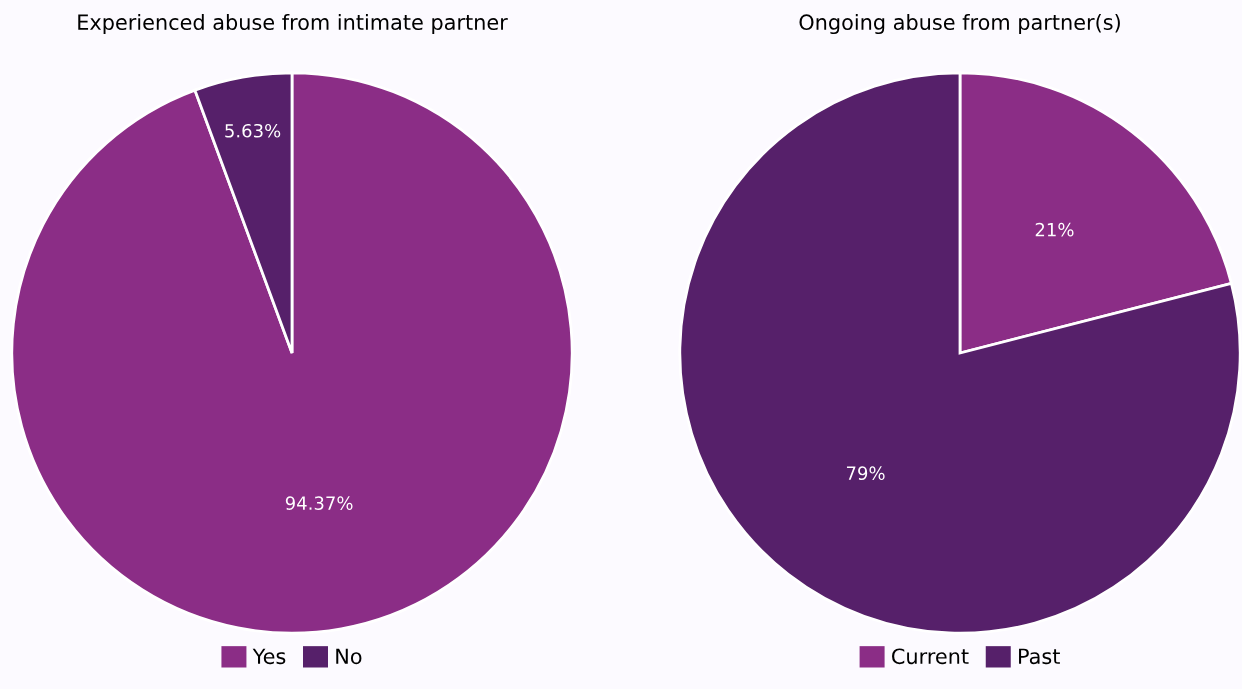 Image resolution: width=1242 pixels, height=689 pixels. I want to click on legend-label: Yes, so click(269, 656).